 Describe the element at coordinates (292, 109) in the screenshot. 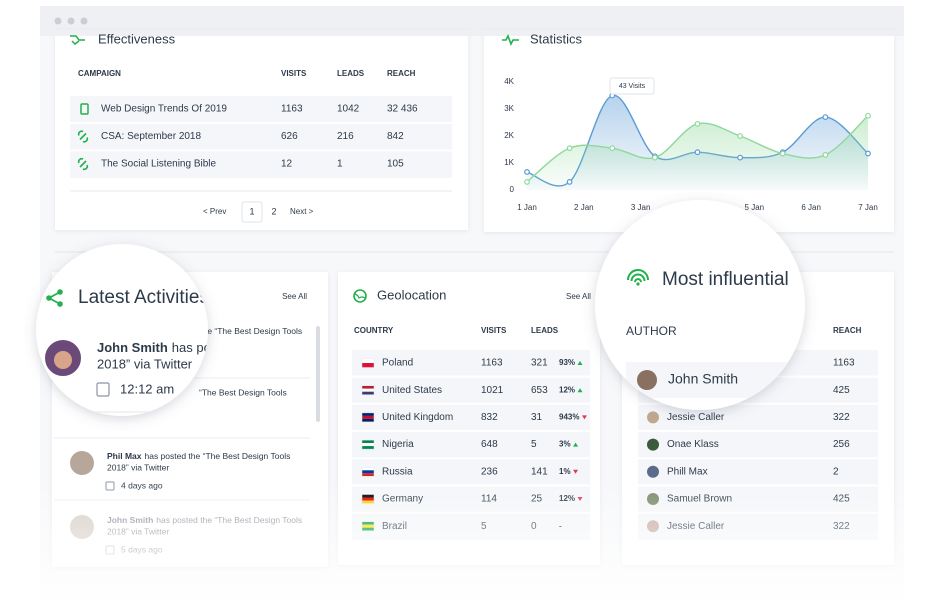

I see `cell-number: 1163` at that location.